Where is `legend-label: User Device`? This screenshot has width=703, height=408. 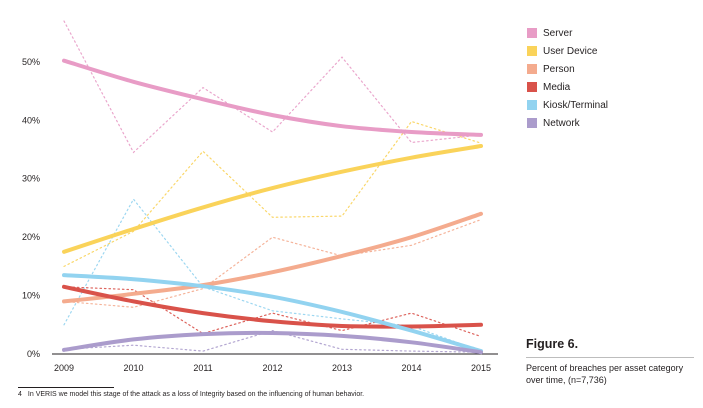
legend-label: User Device is located at coordinates (570, 51).